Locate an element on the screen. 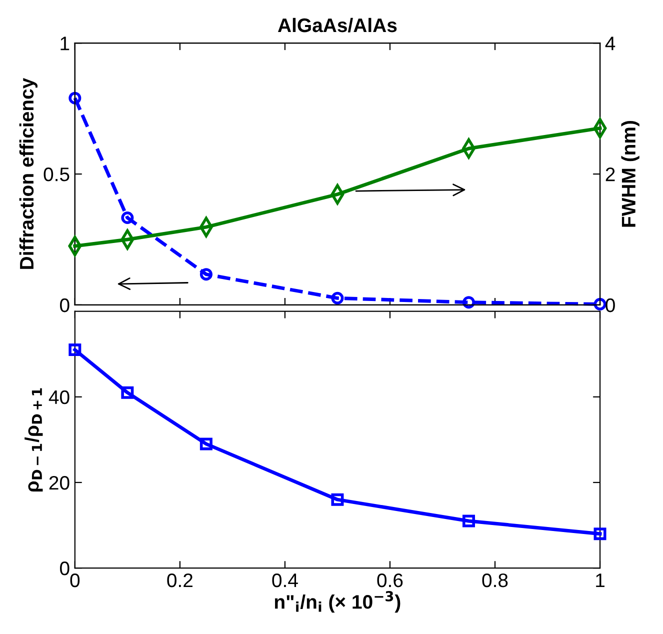 The height and width of the screenshot is (634, 663). y2-axis-title: FWHM (nm) is located at coordinates (630, 174).